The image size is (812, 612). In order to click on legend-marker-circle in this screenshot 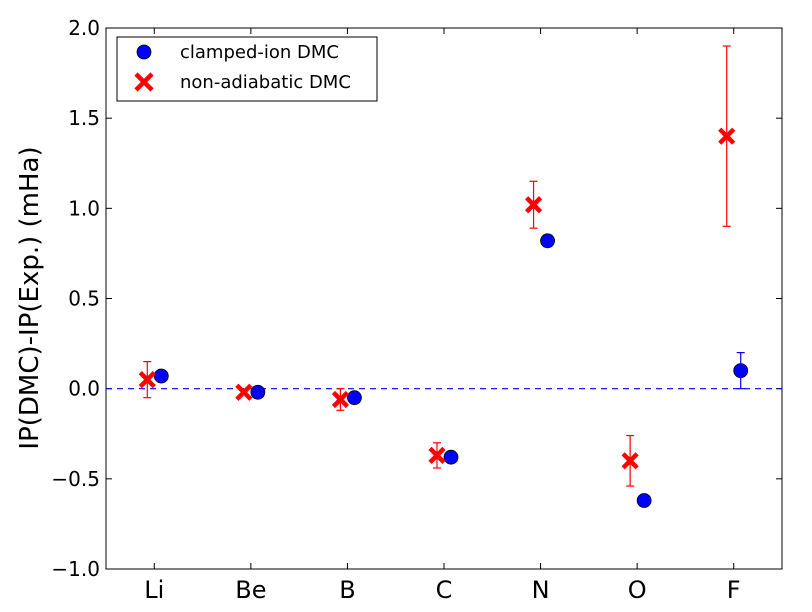, I will do `click(144, 52)`.